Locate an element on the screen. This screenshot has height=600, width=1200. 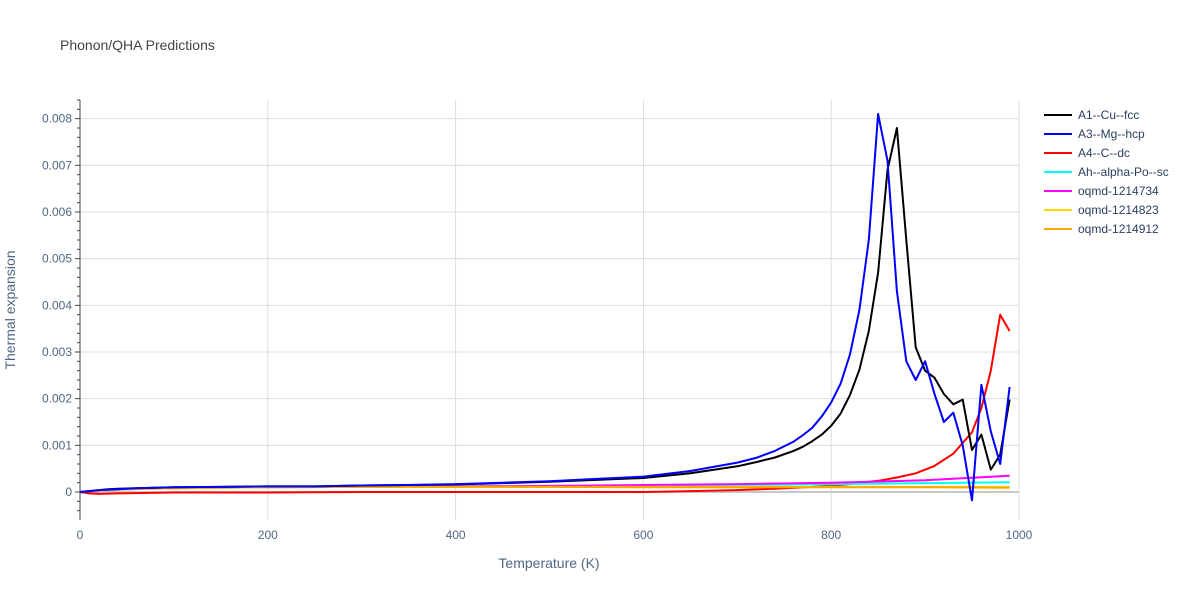
y-tick-label: 0.001 is located at coordinates (57, 445).